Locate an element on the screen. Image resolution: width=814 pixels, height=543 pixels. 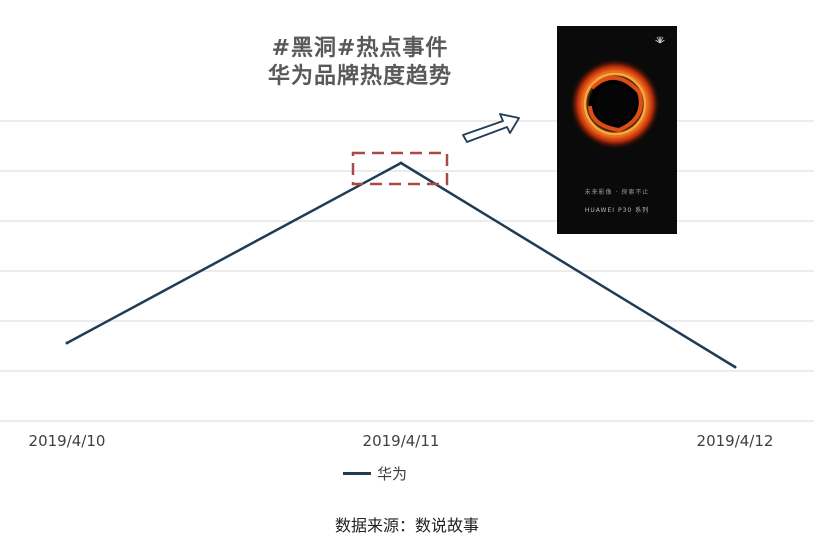
x-tick-label: 2019/4/11 is located at coordinates (401, 441).